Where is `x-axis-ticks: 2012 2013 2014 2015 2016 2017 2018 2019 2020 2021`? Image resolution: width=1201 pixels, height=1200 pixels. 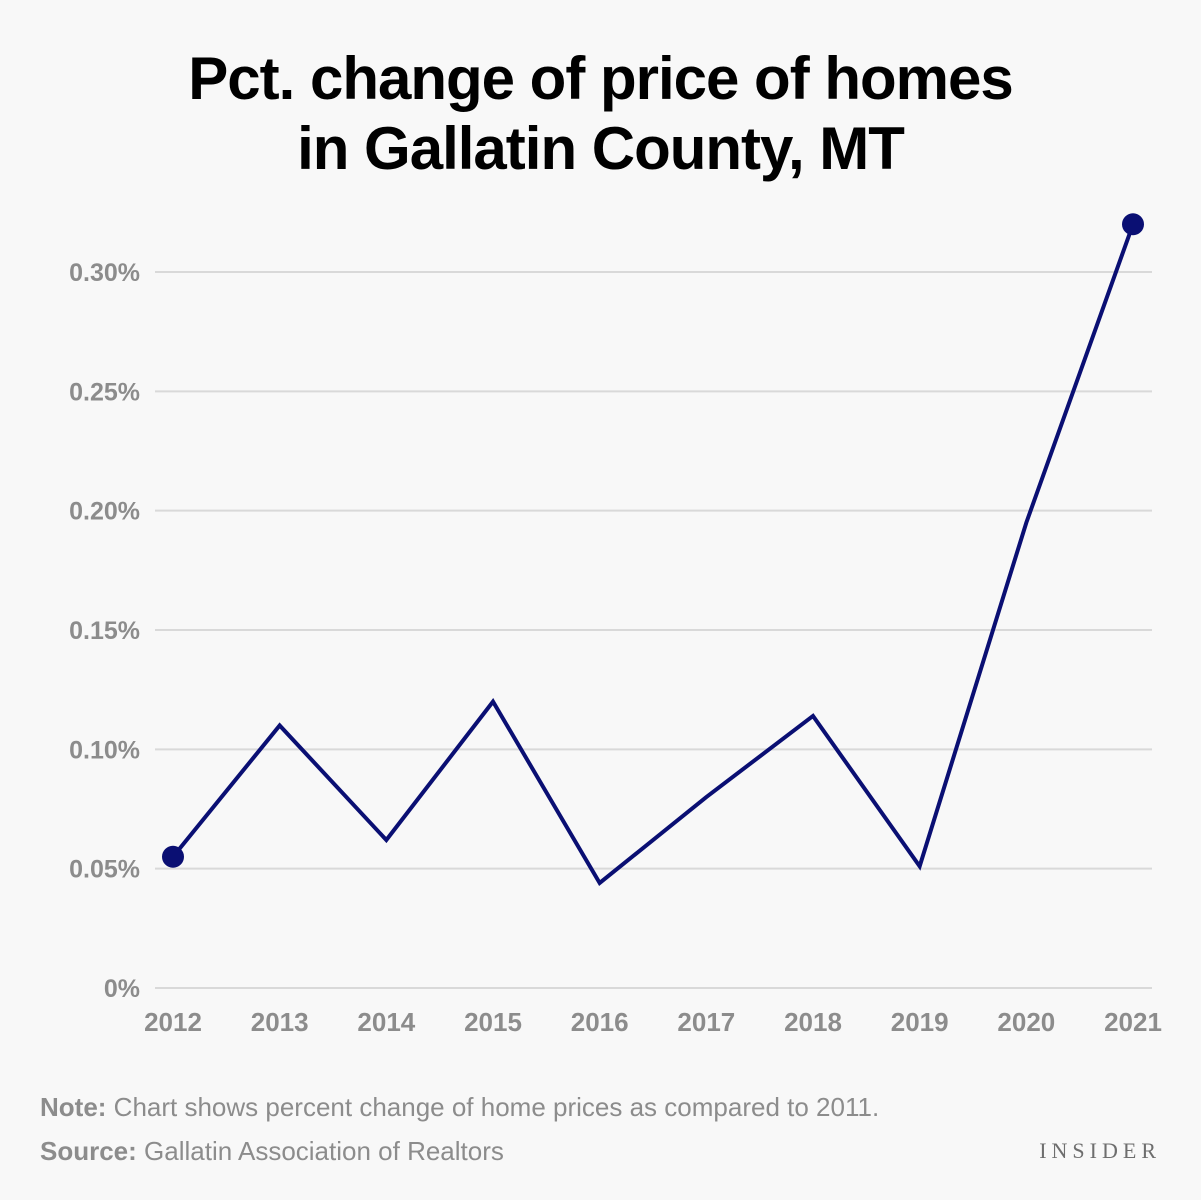 x-axis-ticks: 2012 2013 2014 2015 2016 2017 2018 2019 2020 2021 is located at coordinates (653, 1022).